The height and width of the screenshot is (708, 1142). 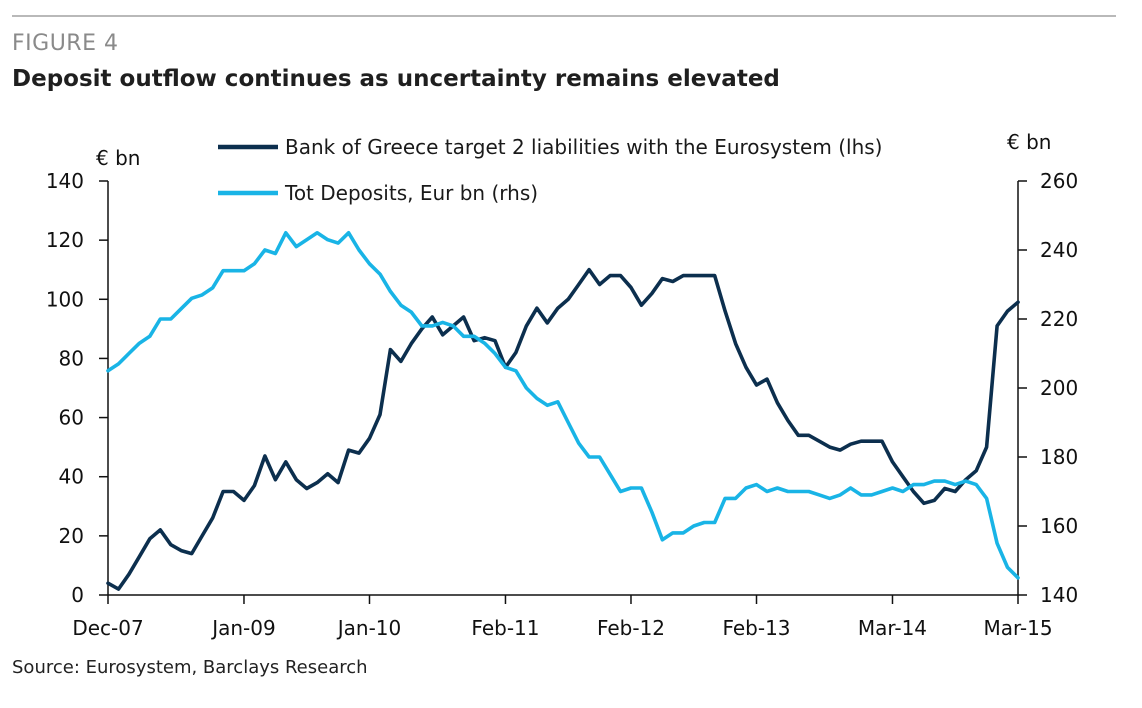 What do you see at coordinates (71, 477) in the screenshot?
I see `left-y-tick-label: 40` at bounding box center [71, 477].